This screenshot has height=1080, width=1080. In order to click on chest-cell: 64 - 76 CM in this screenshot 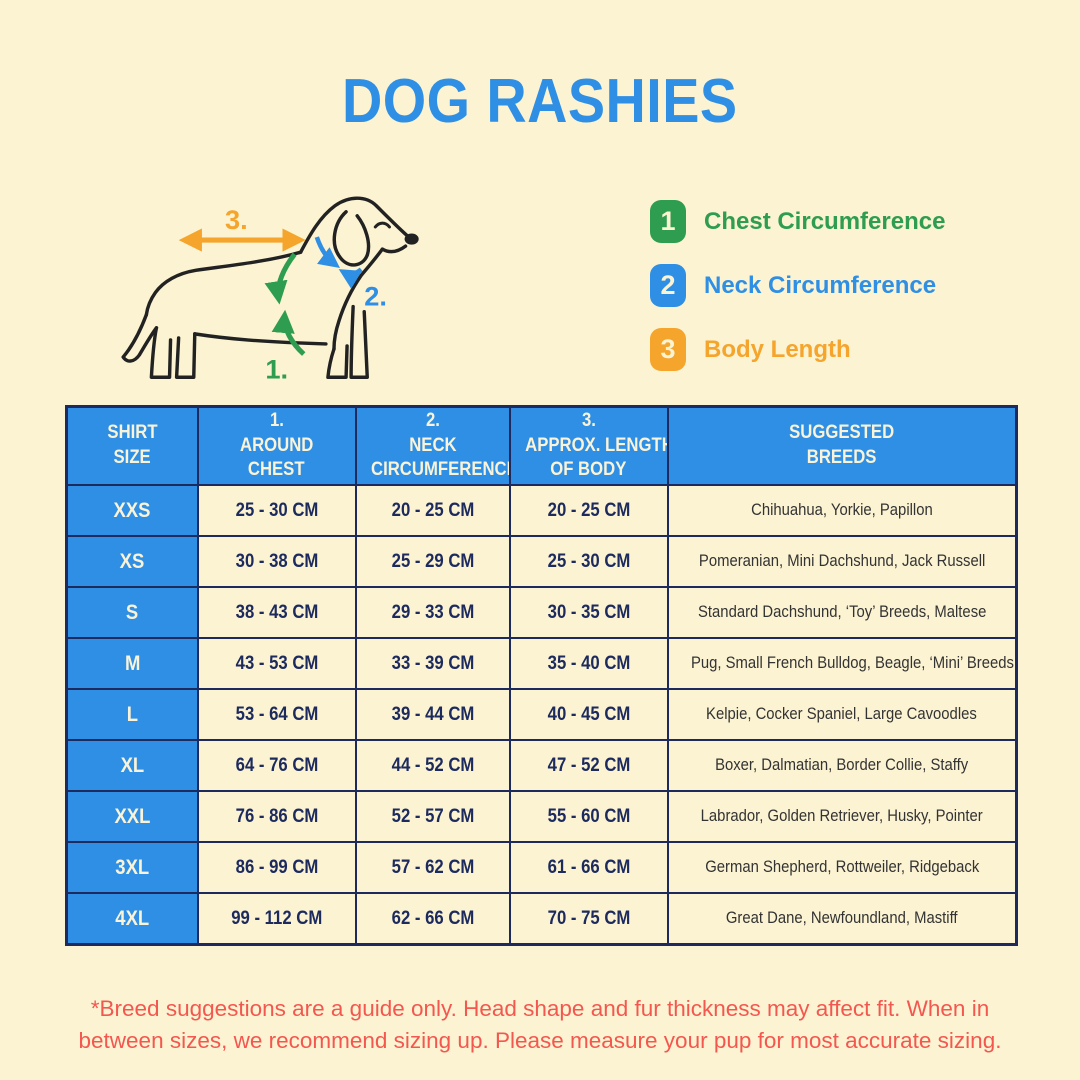, I will do `click(276, 765)`.